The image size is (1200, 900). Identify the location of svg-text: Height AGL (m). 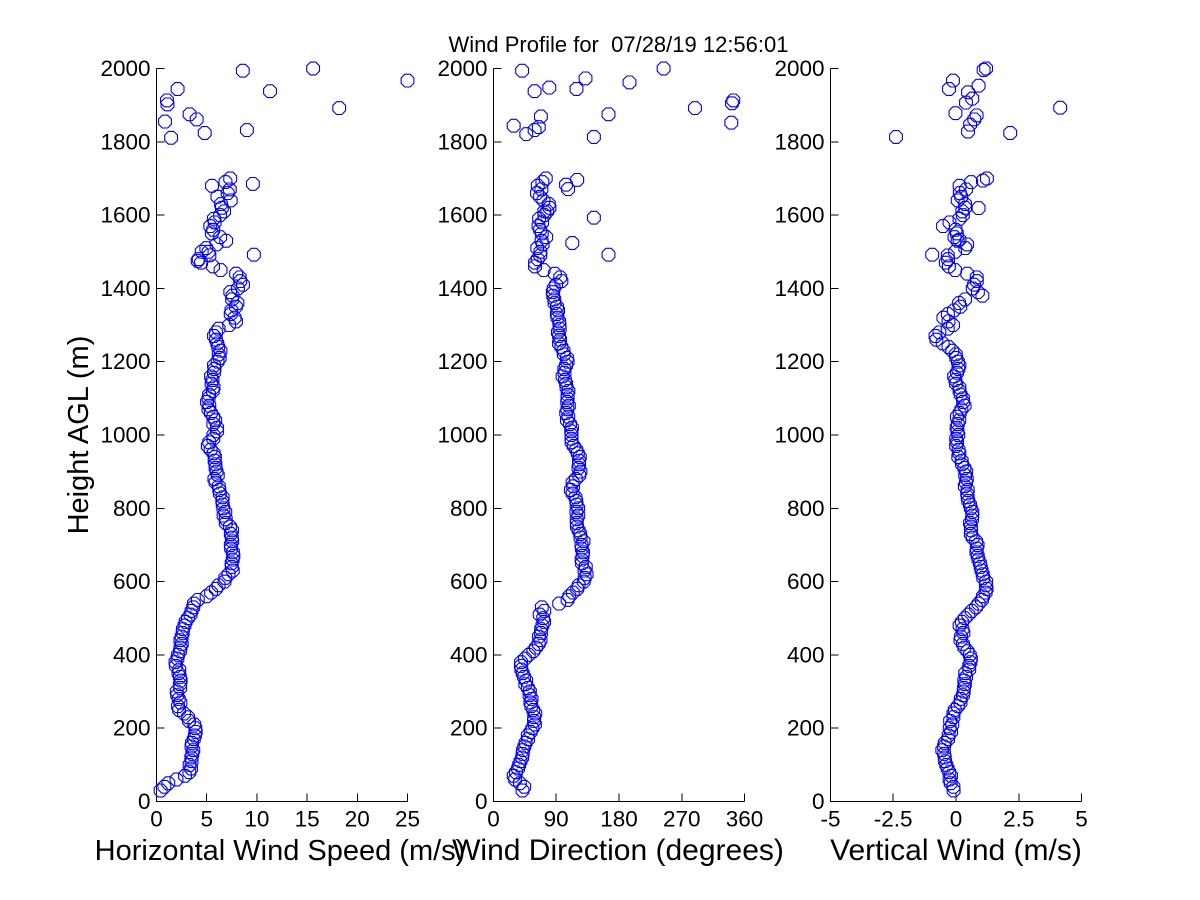
(79, 435).